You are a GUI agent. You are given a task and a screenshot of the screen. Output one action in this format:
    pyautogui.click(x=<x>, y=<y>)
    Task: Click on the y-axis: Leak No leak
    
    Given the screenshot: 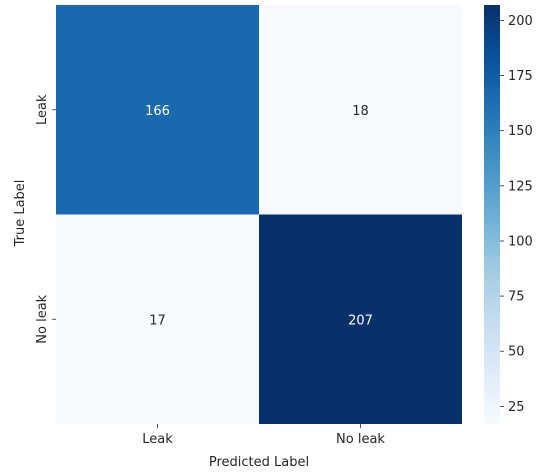 What is the action you would take?
    pyautogui.click(x=45, y=219)
    